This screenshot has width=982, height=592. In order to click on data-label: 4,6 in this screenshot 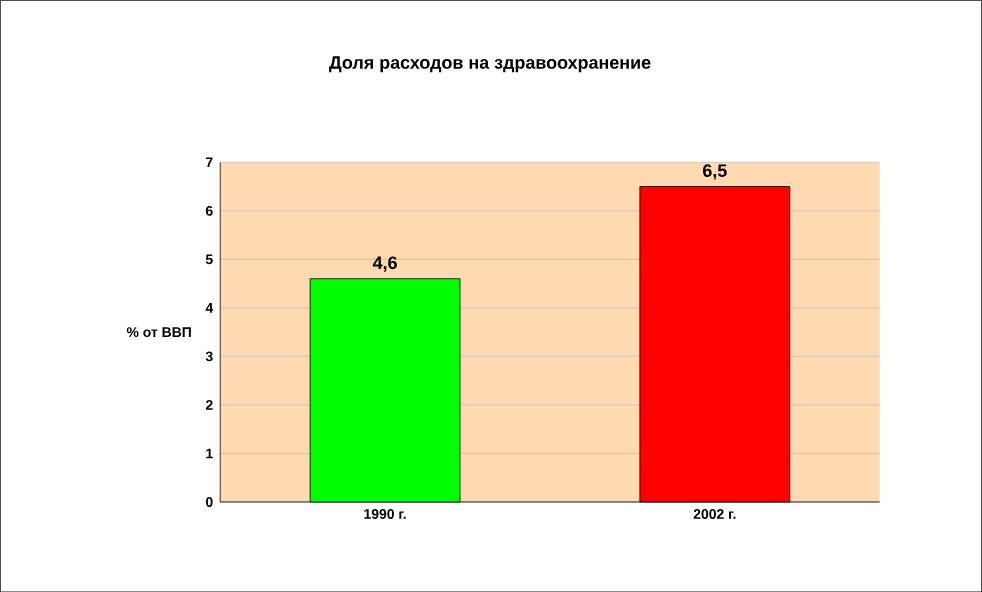, I will do `click(384, 264)`.